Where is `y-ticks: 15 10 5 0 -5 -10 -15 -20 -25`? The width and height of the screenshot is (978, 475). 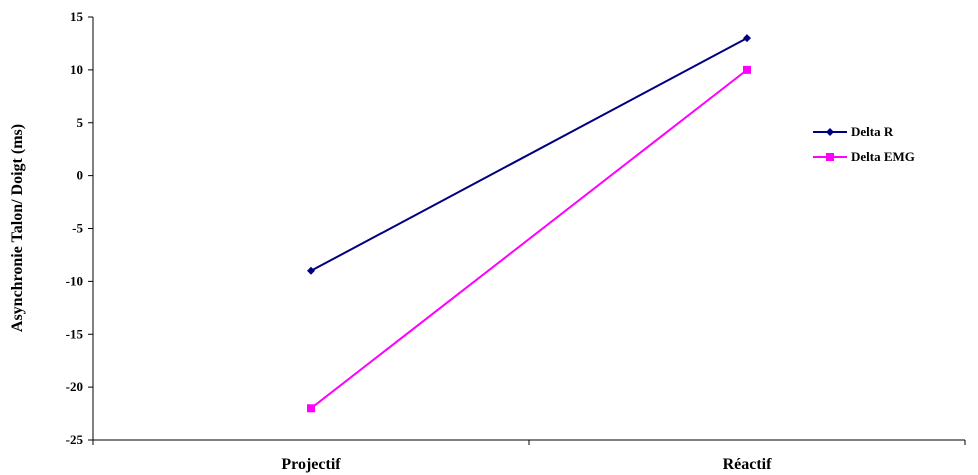
y-ticks: 15 10 5 0 -5 -10 -15 -20 -25 is located at coordinates (79, 228).